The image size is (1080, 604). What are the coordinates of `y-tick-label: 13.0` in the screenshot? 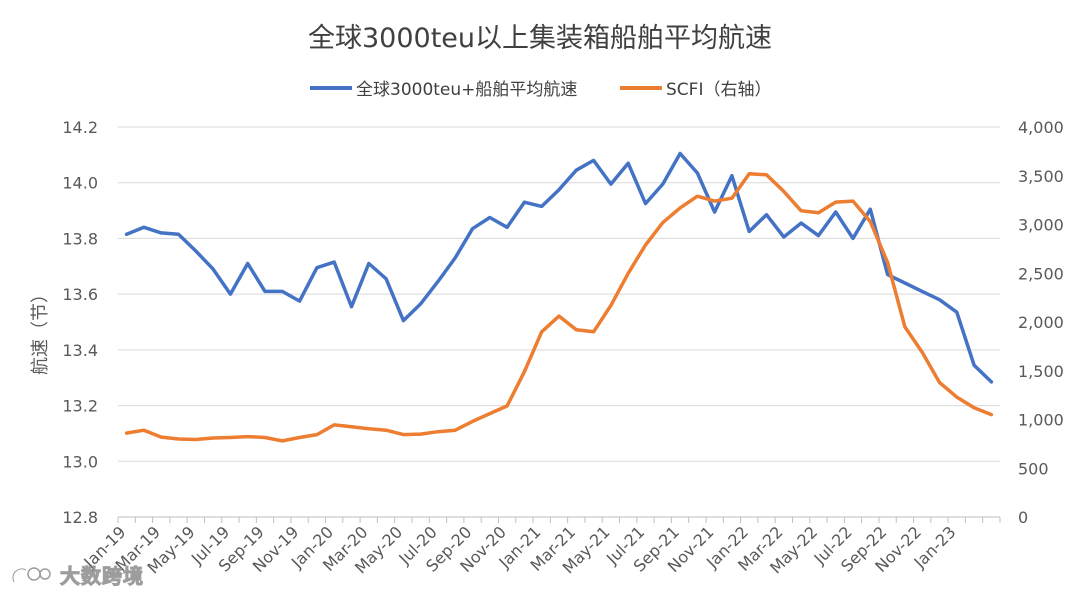 It's located at (80, 461).